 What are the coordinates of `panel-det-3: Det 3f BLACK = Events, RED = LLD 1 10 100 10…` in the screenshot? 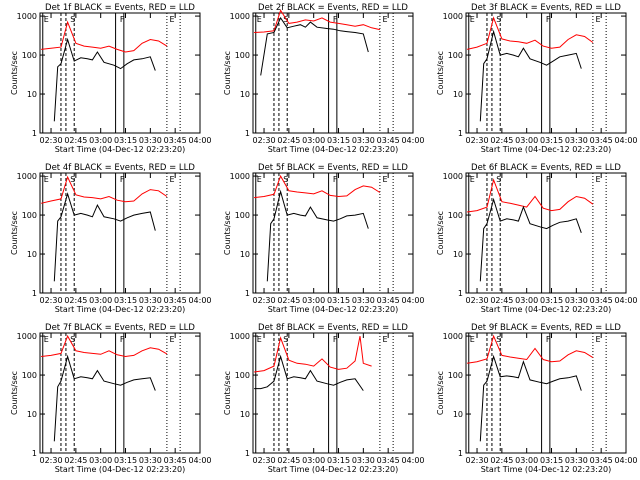 It's located at (537, 78).